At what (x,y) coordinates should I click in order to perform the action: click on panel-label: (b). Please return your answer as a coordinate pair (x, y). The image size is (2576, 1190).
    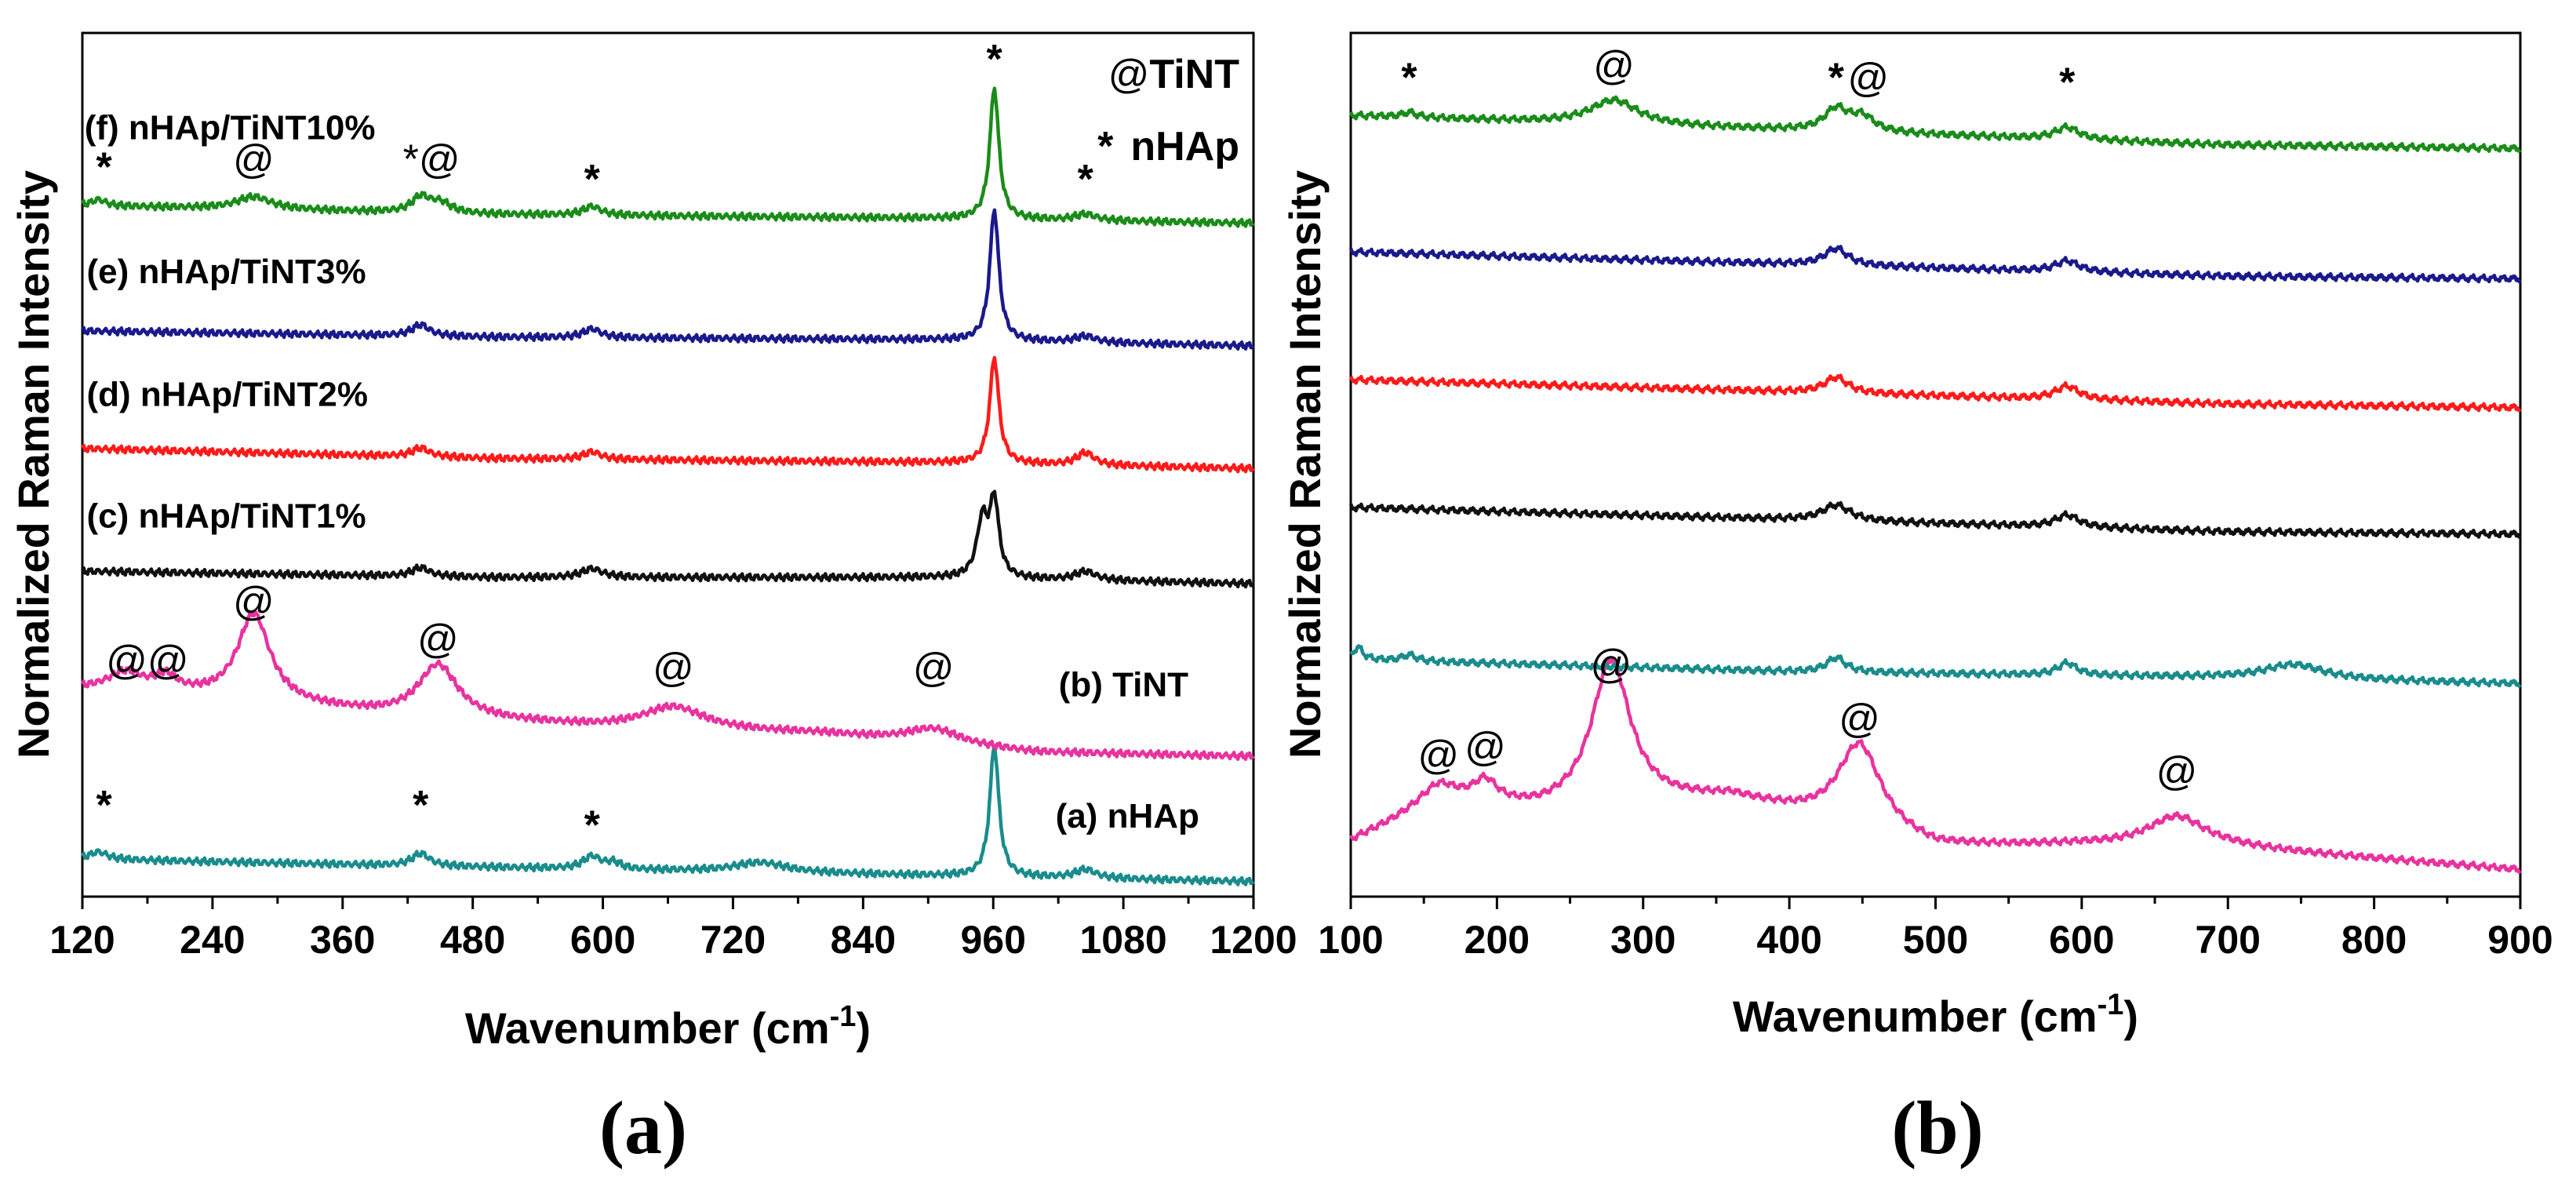
    Looking at the image, I should click on (1937, 1128).